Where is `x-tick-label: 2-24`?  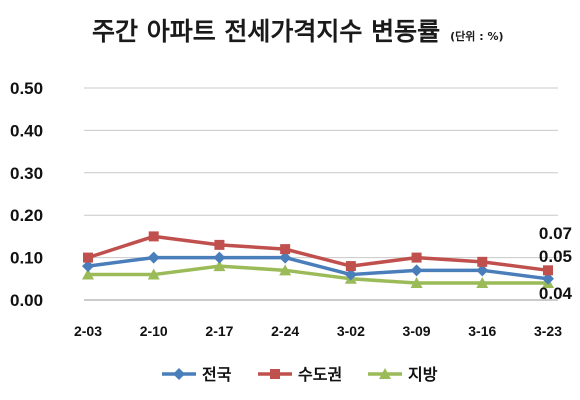 x-tick-label: 2-24 is located at coordinates (285, 331).